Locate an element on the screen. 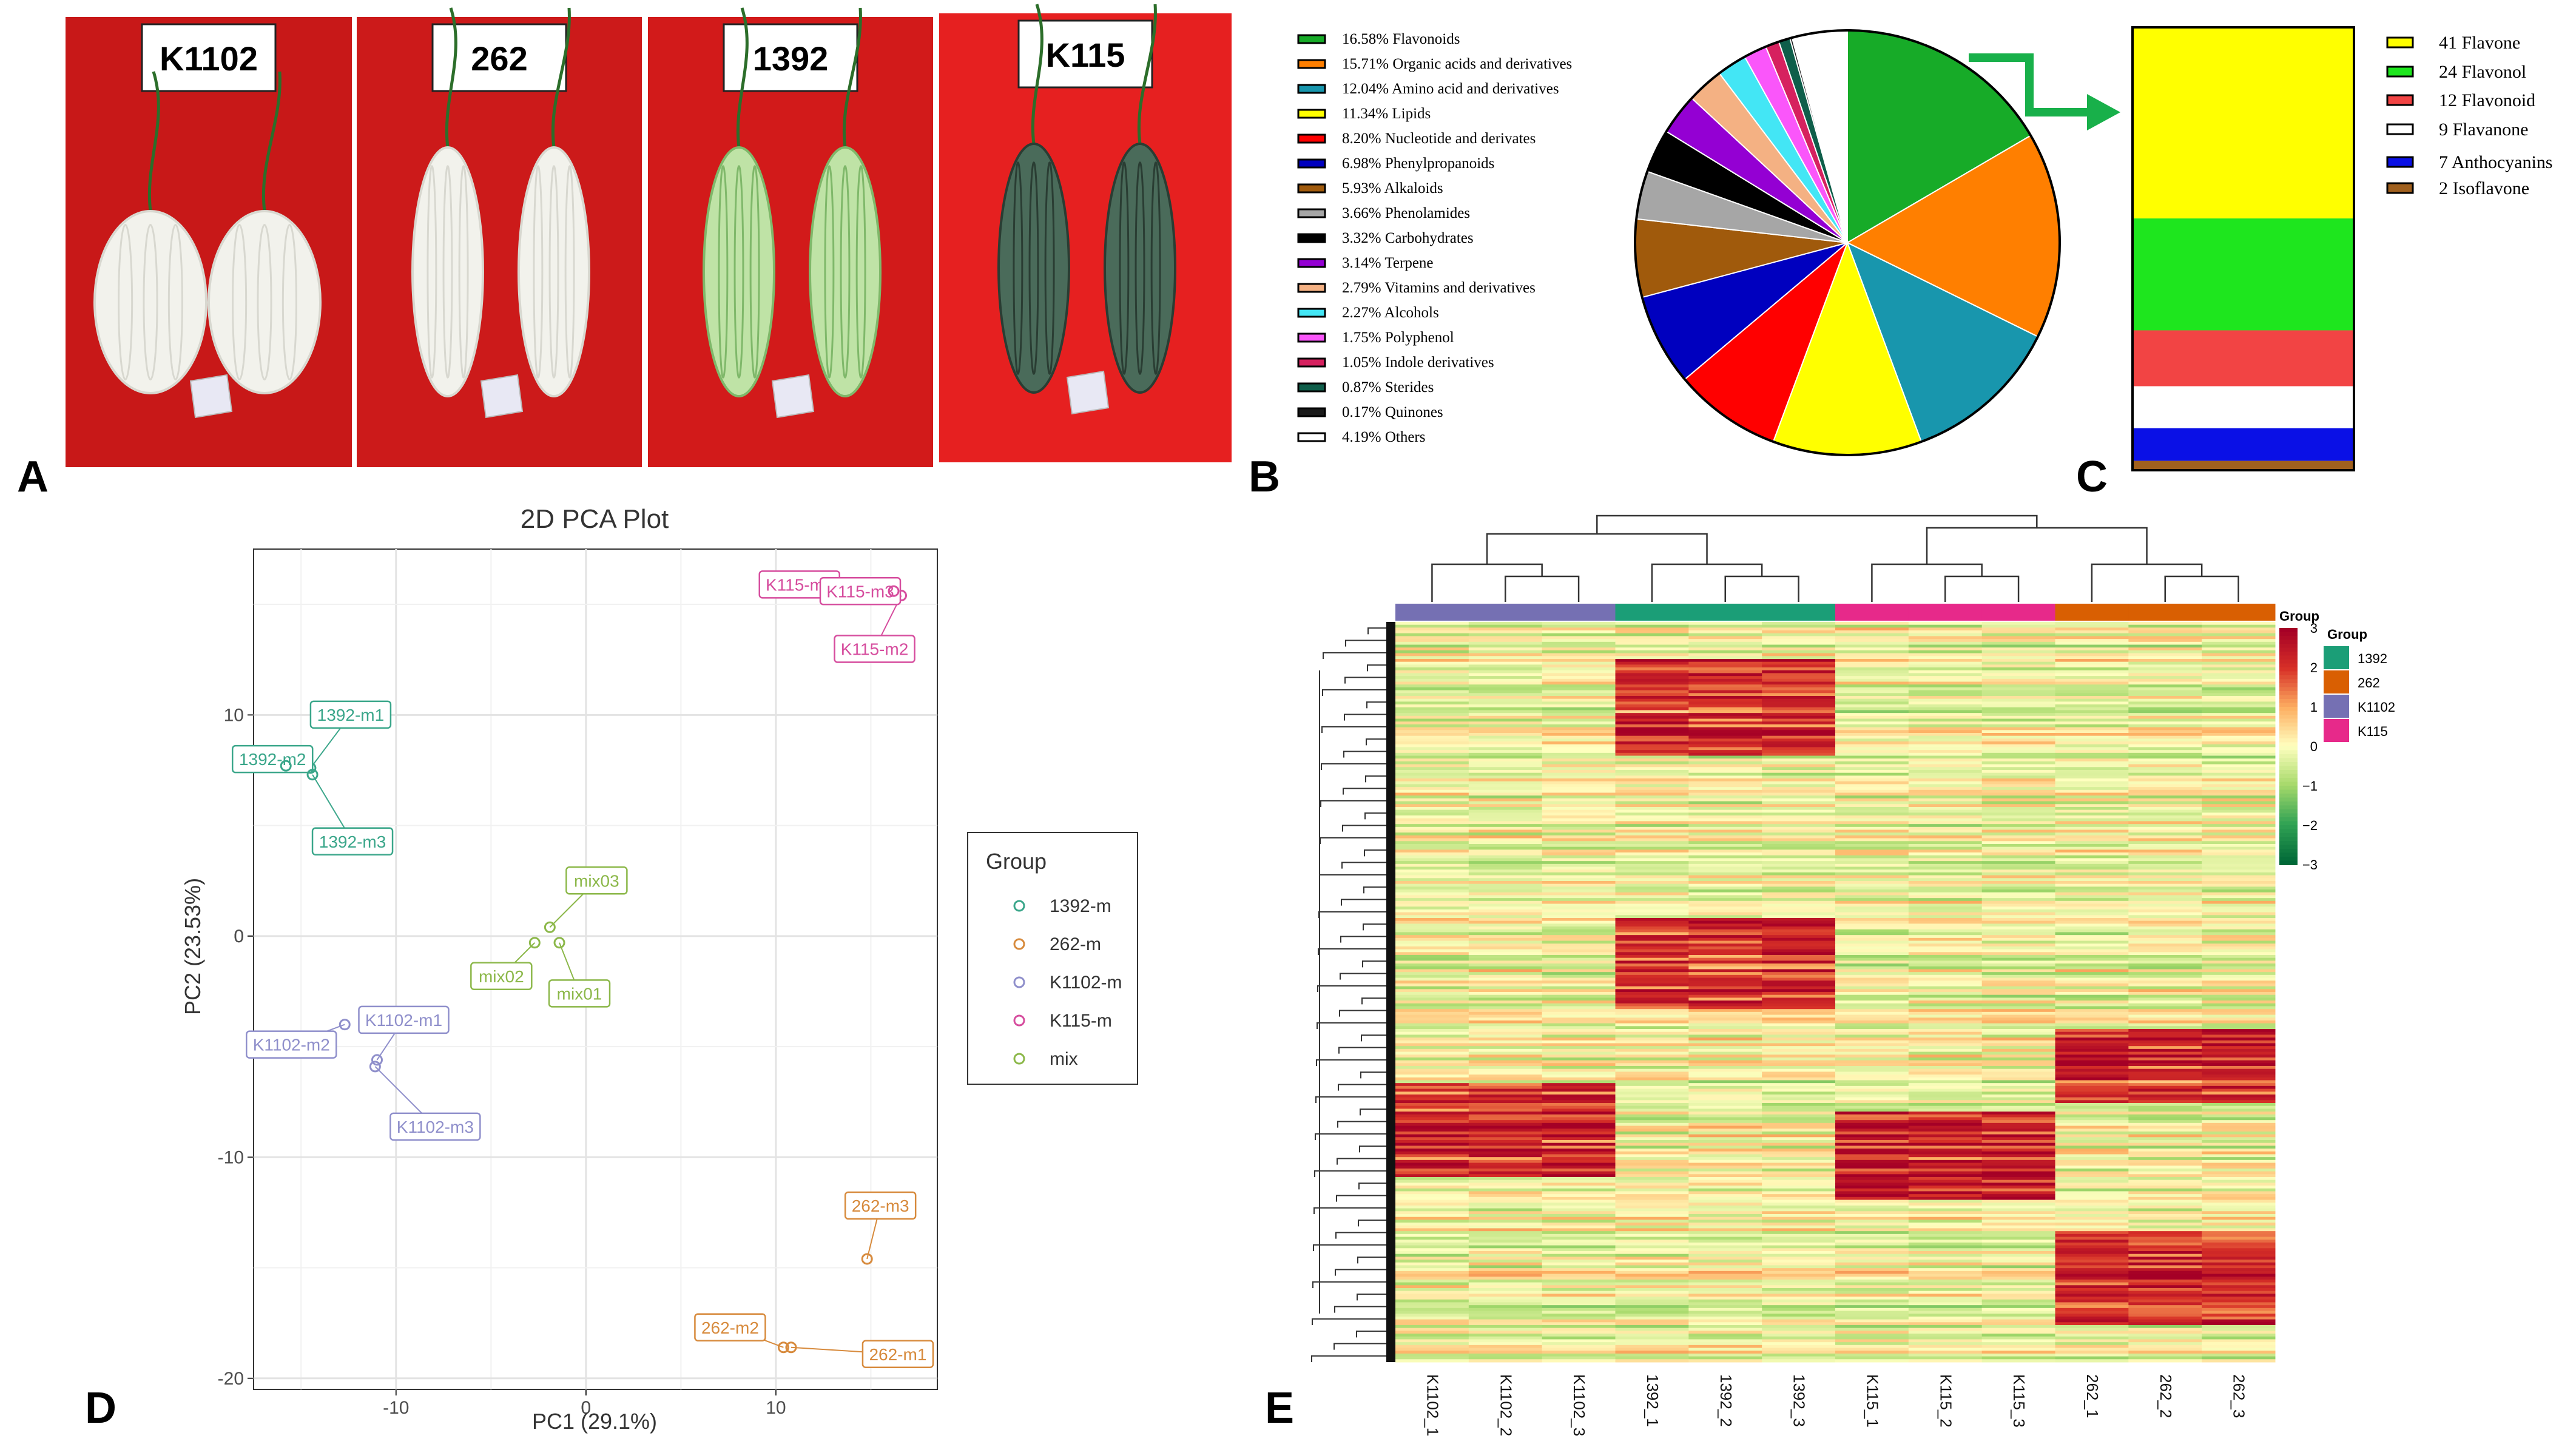  heatmap-group-label: 262 is located at coordinates (2369, 682).